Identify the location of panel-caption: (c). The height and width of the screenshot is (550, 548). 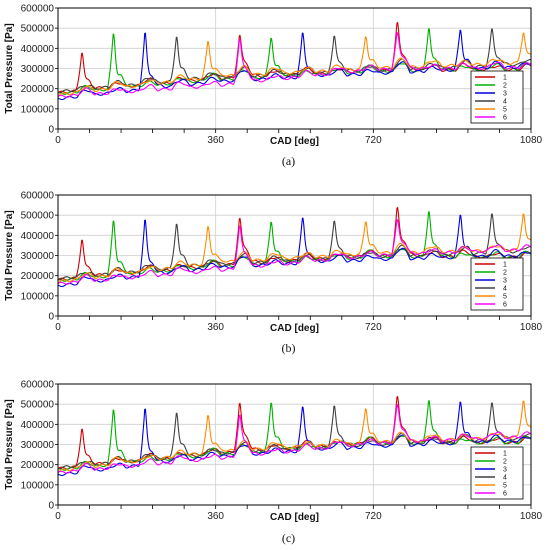
(288, 538).